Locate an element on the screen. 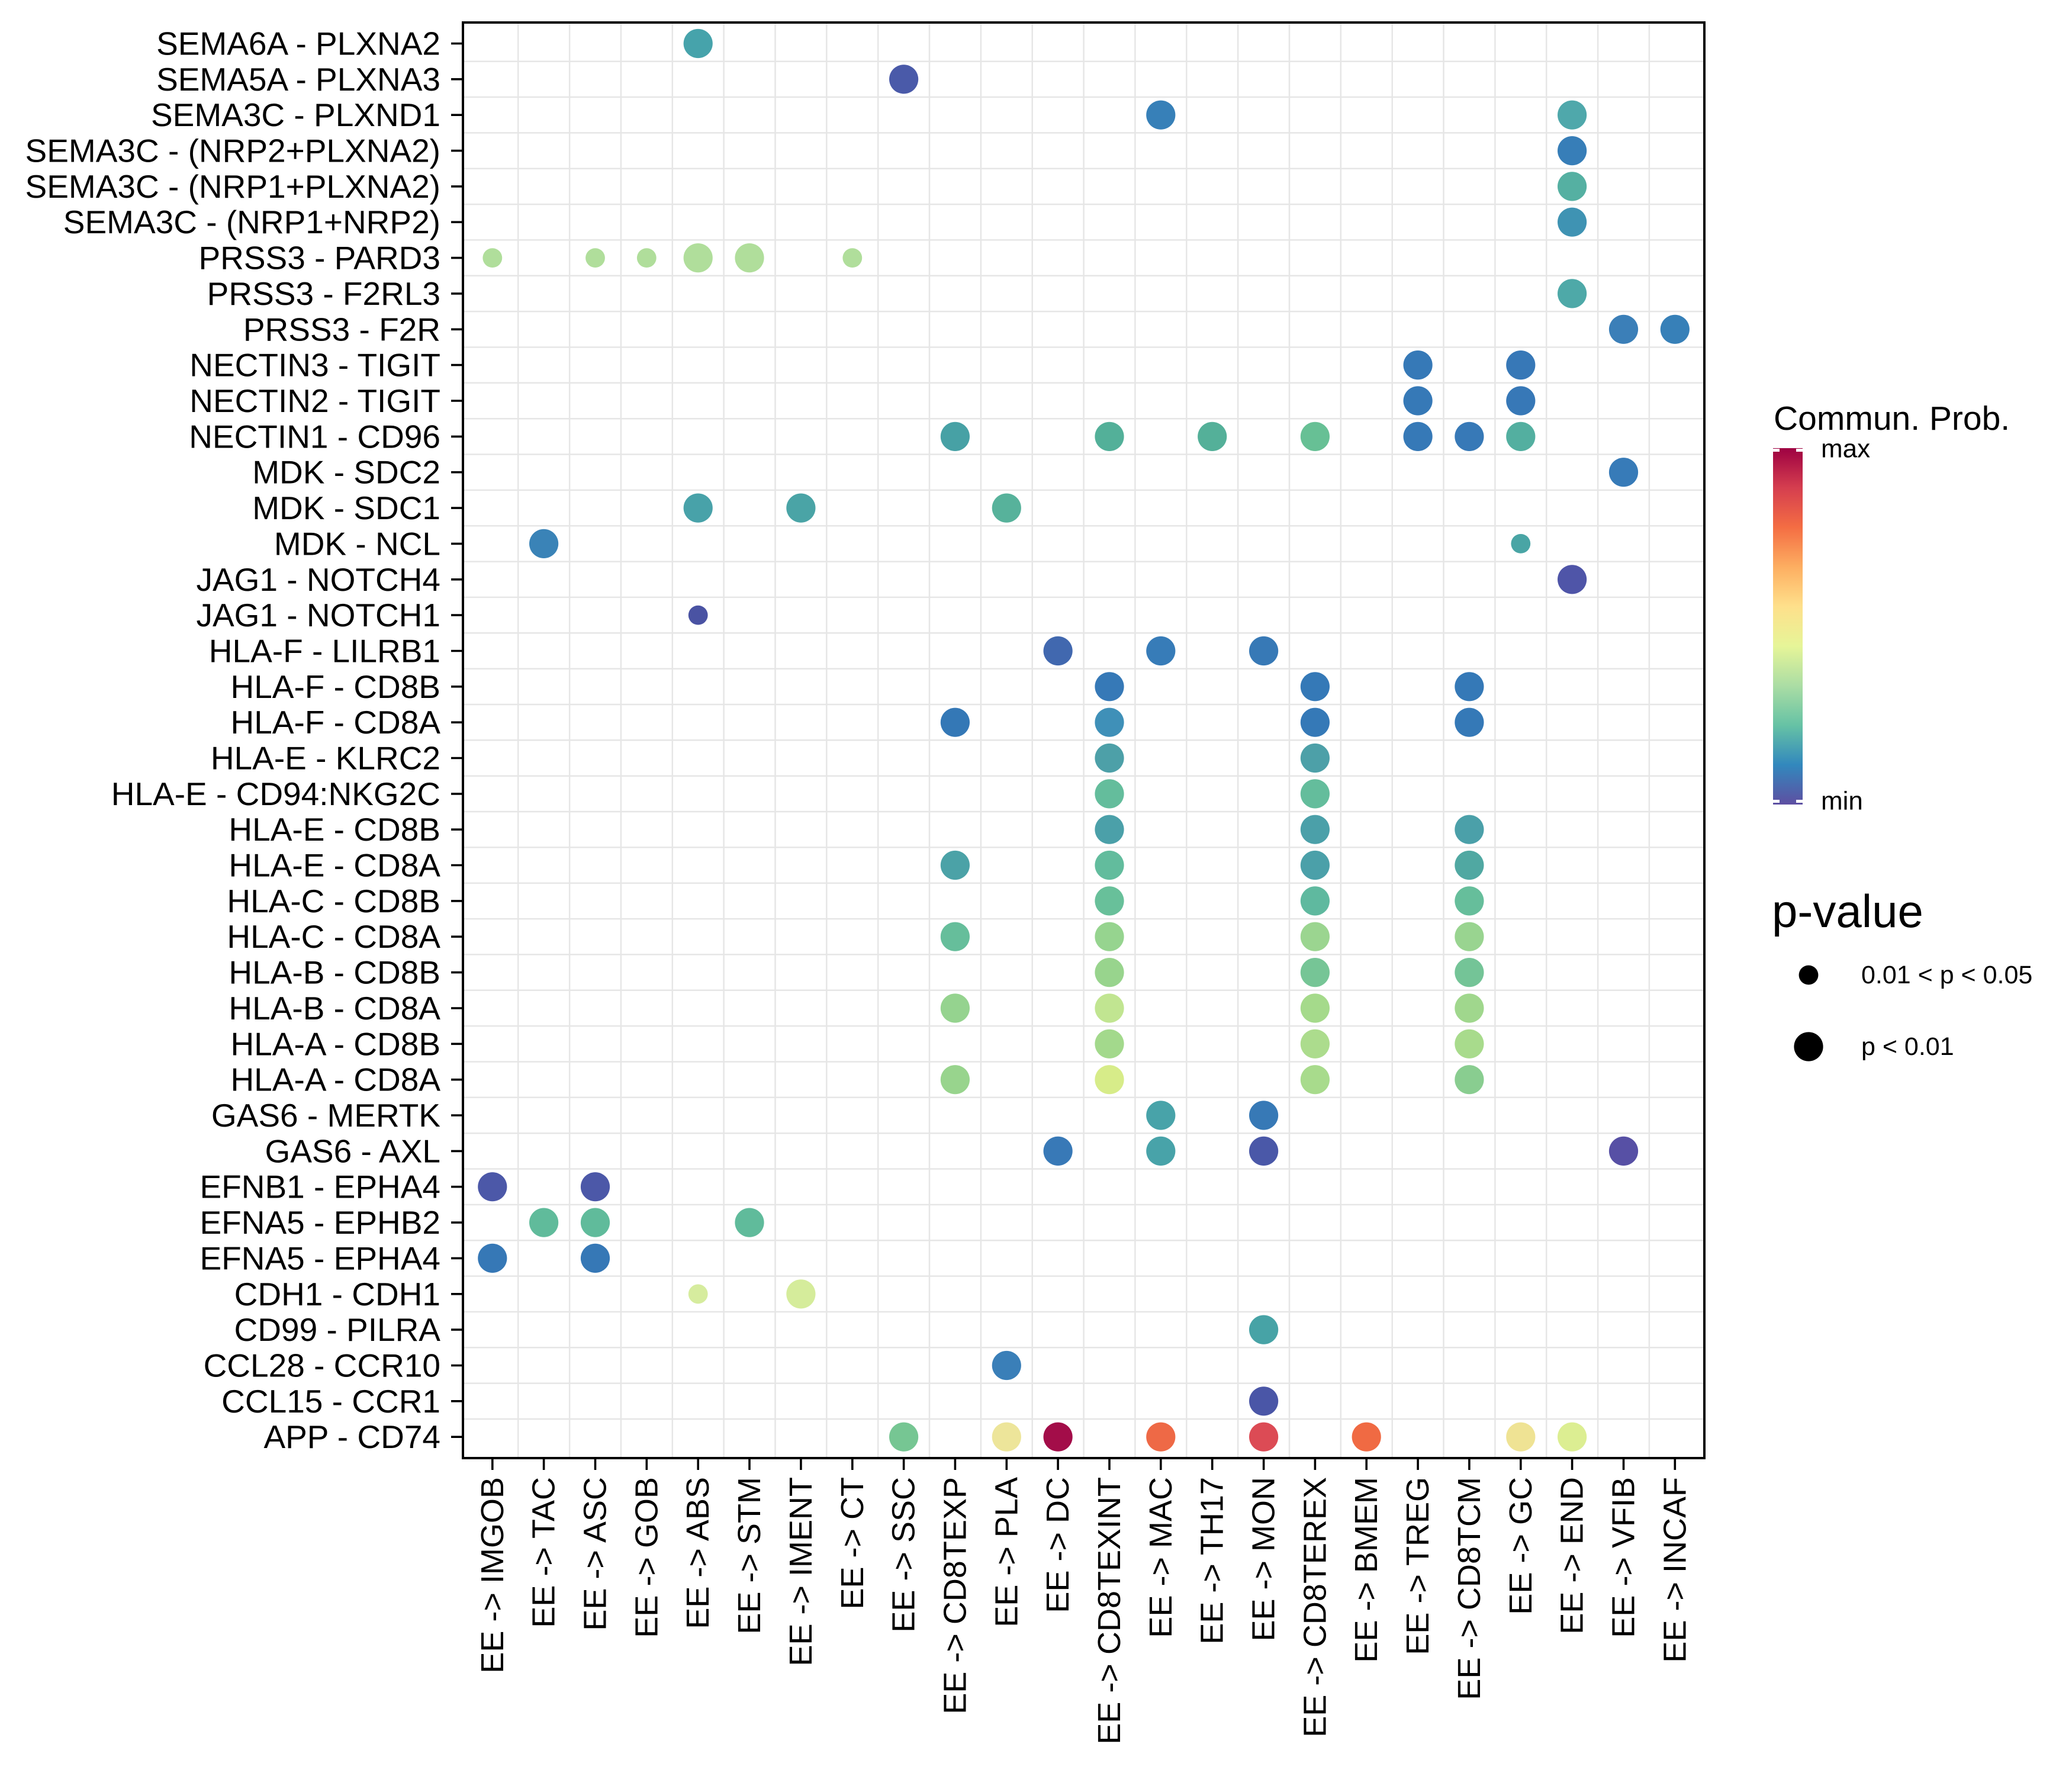  svg-text: JAG1 - NOTCH1 is located at coordinates (318, 615).